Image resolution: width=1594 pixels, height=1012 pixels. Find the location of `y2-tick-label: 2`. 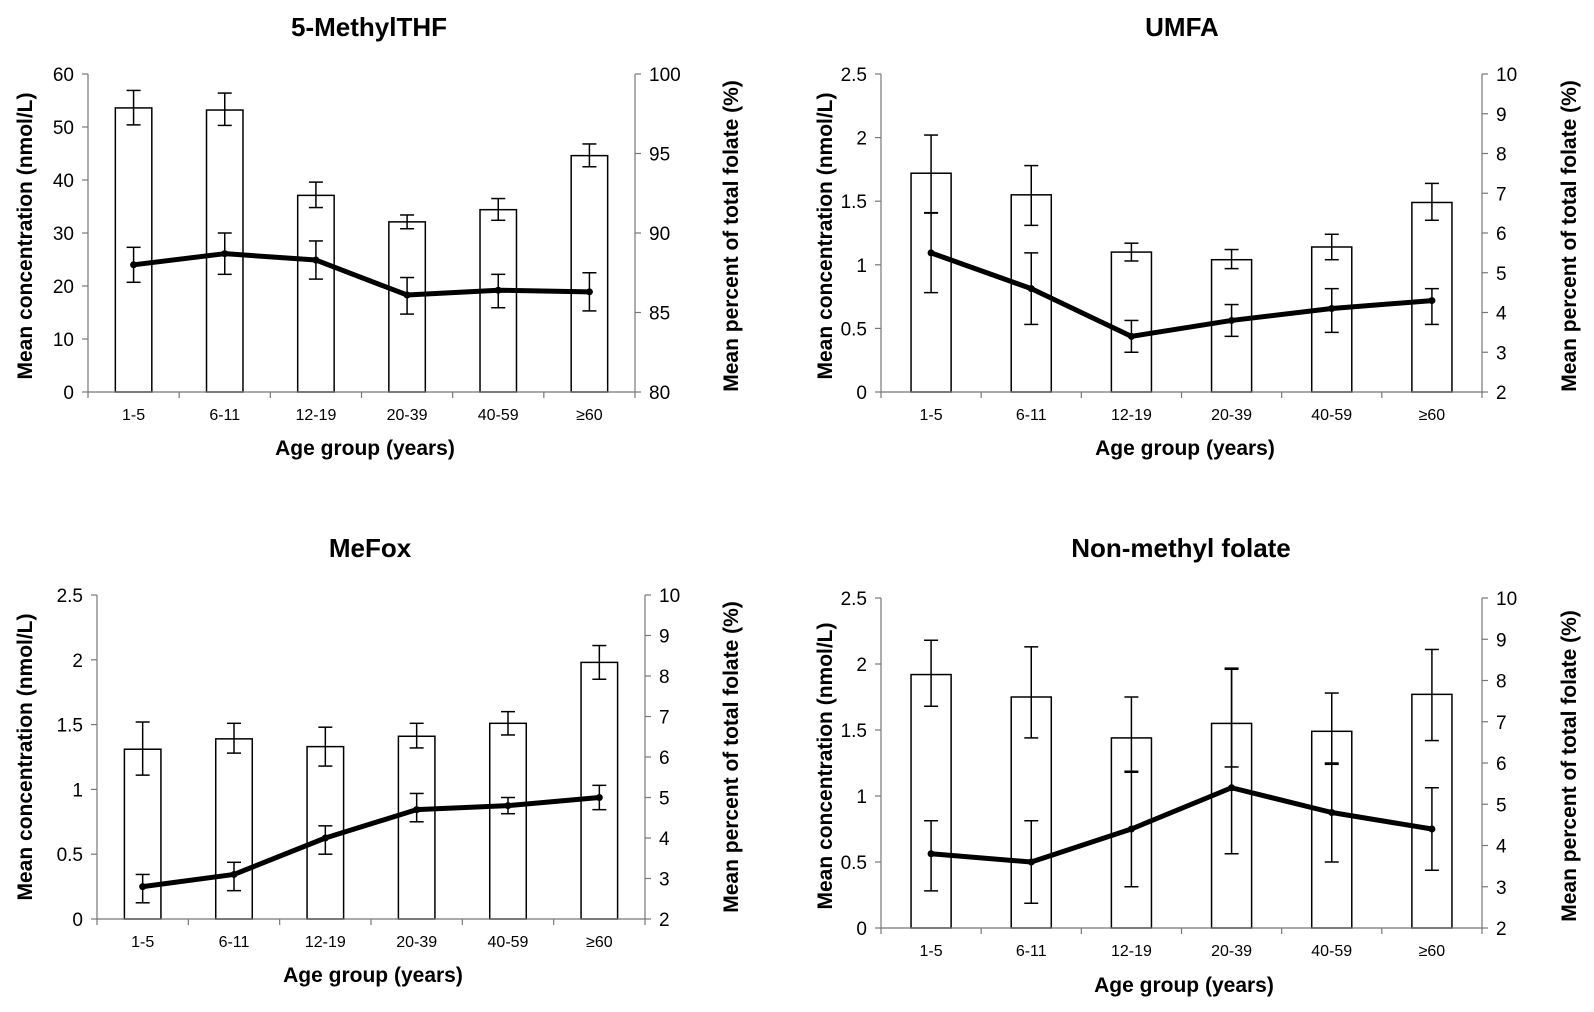

y2-tick-label: 2 is located at coordinates (664, 920).